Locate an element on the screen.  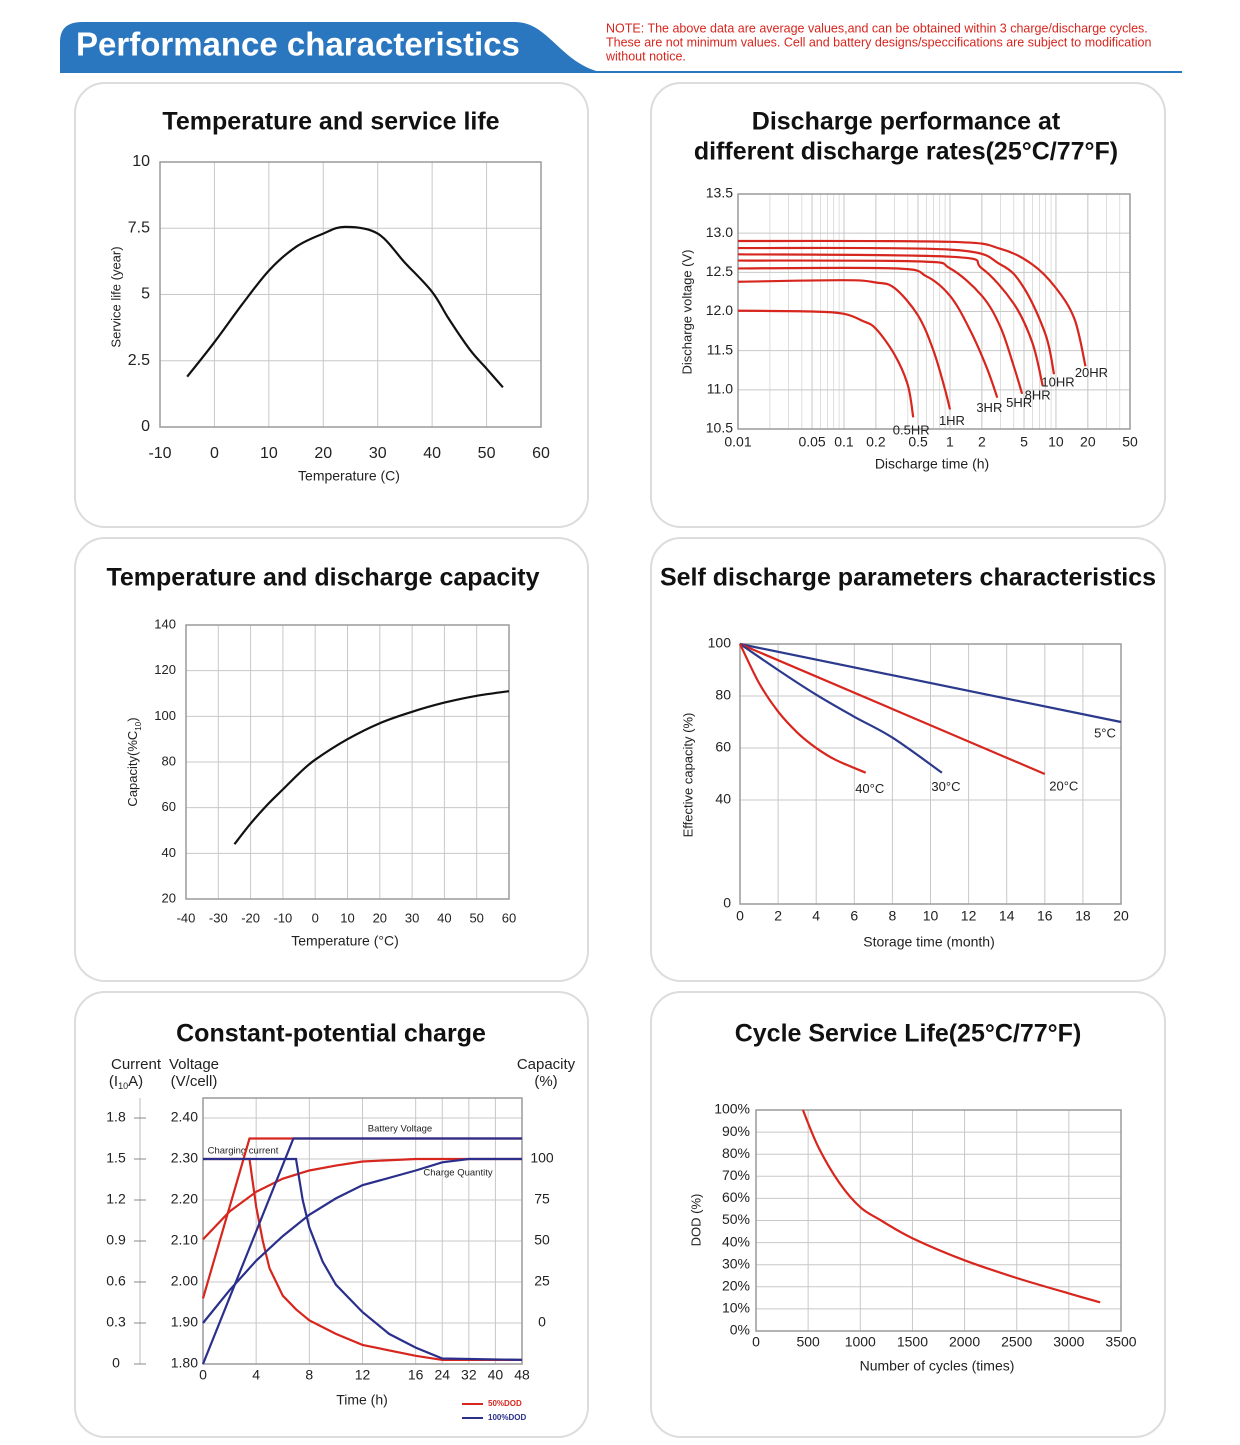
series-label: 0.5HR is located at coordinates (911, 430).